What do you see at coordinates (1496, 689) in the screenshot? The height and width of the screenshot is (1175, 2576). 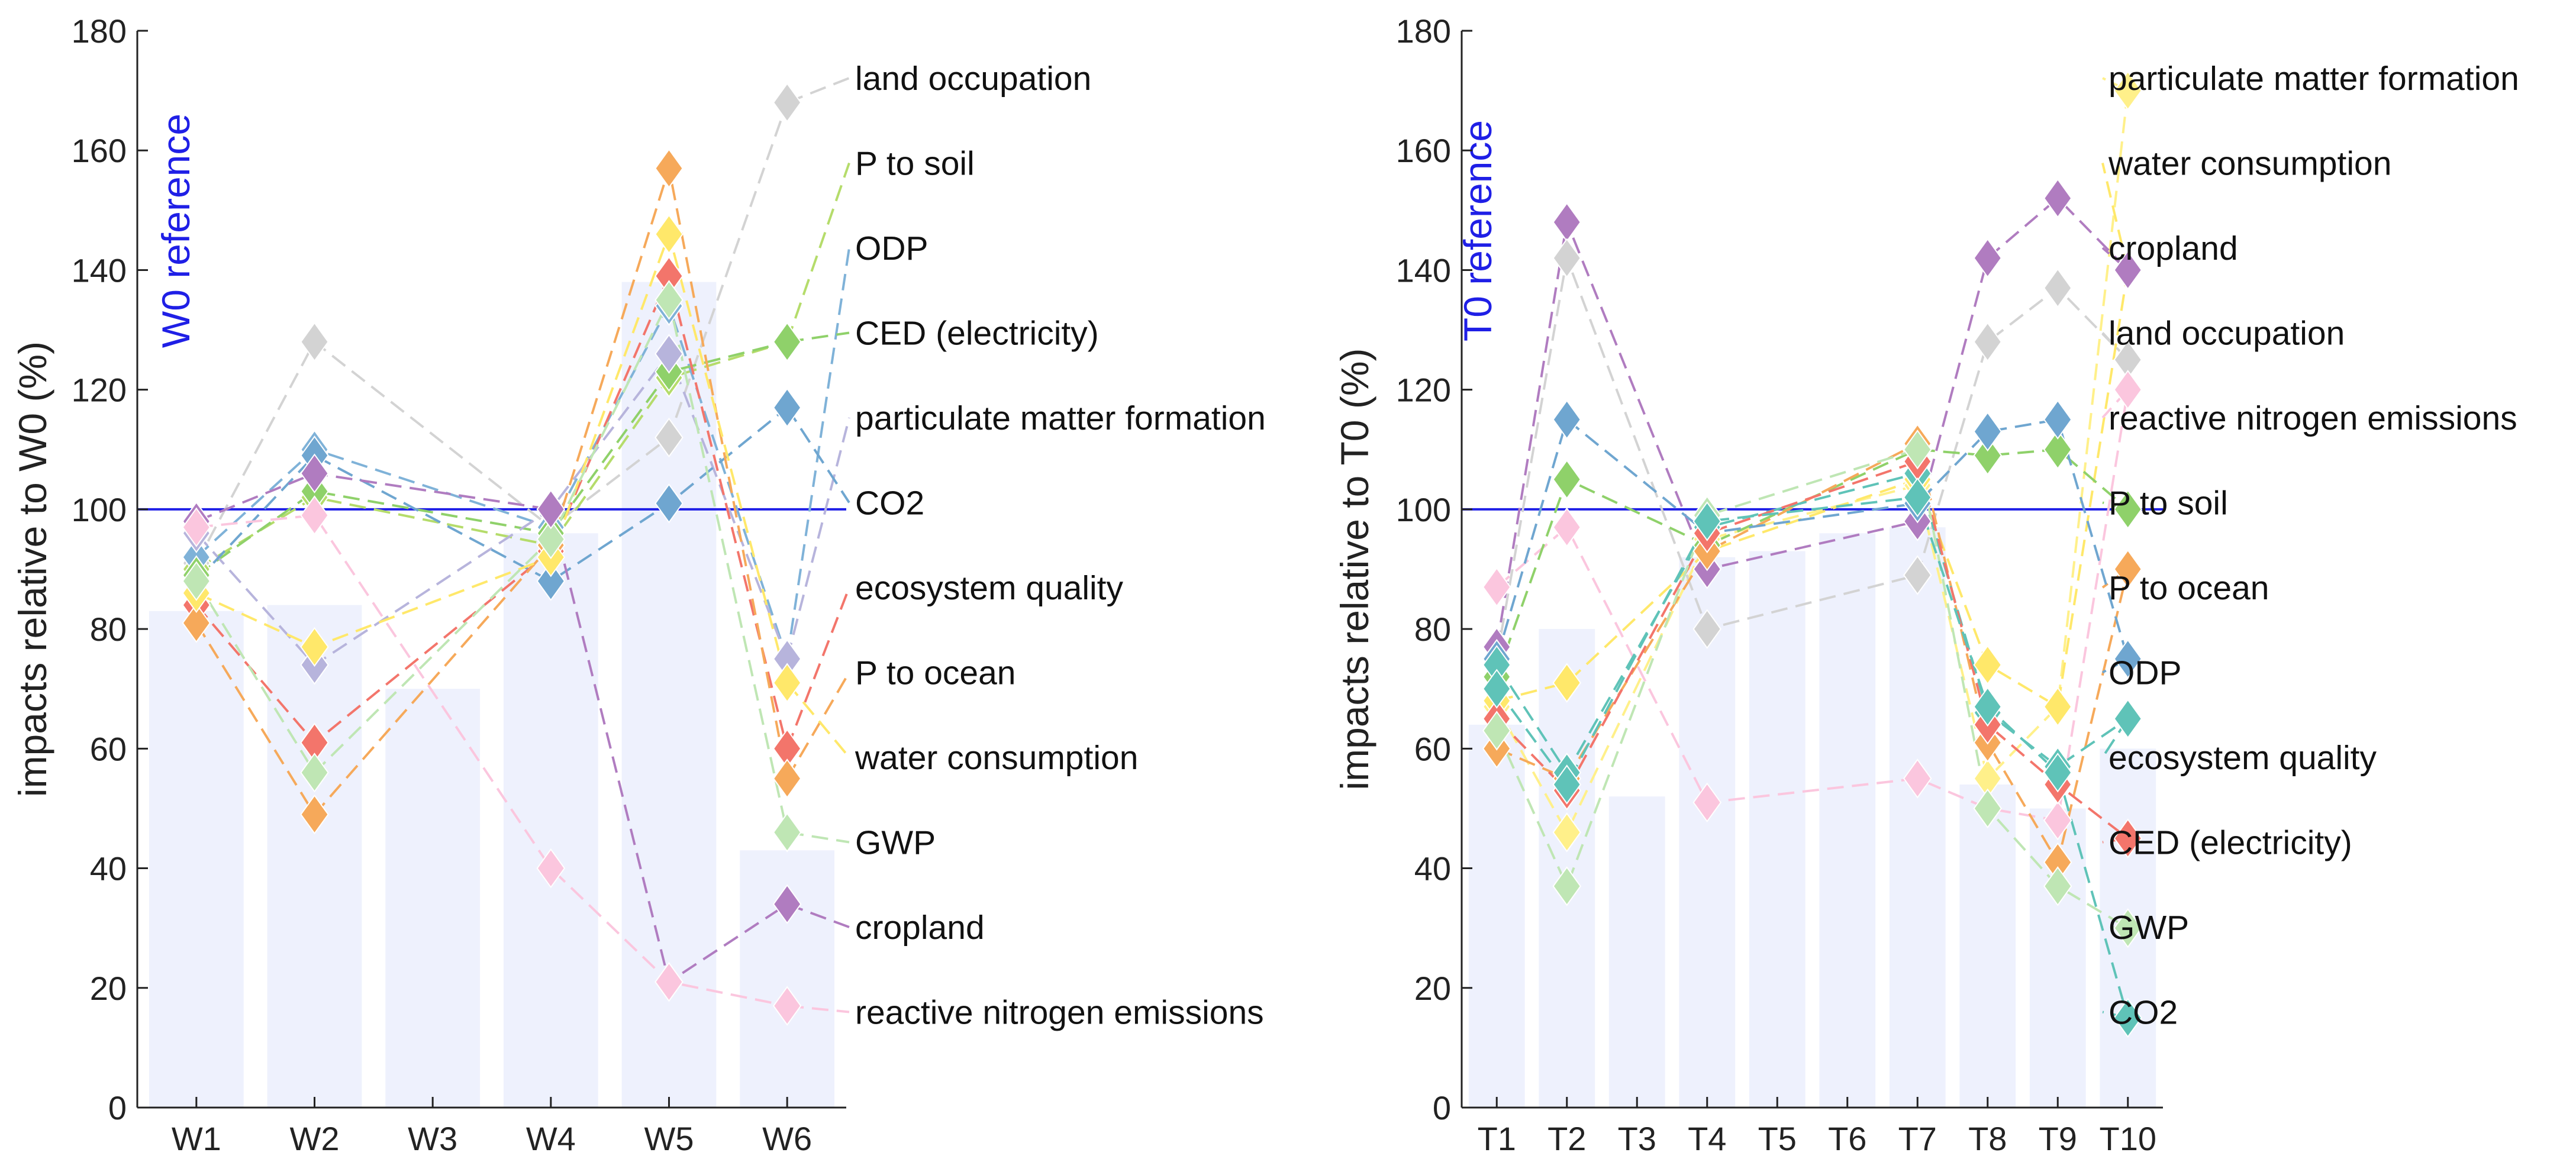 I see `marker-co2-T1` at bounding box center [1496, 689].